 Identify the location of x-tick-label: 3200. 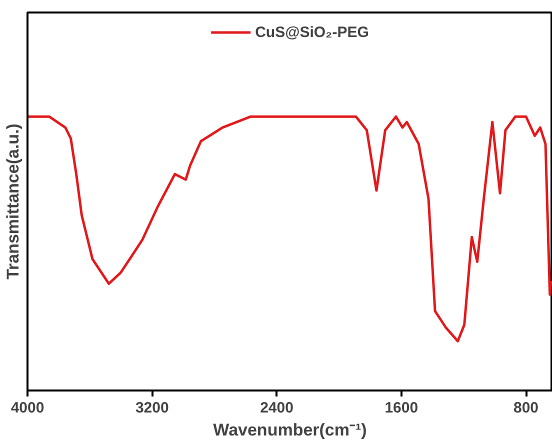
(152, 408).